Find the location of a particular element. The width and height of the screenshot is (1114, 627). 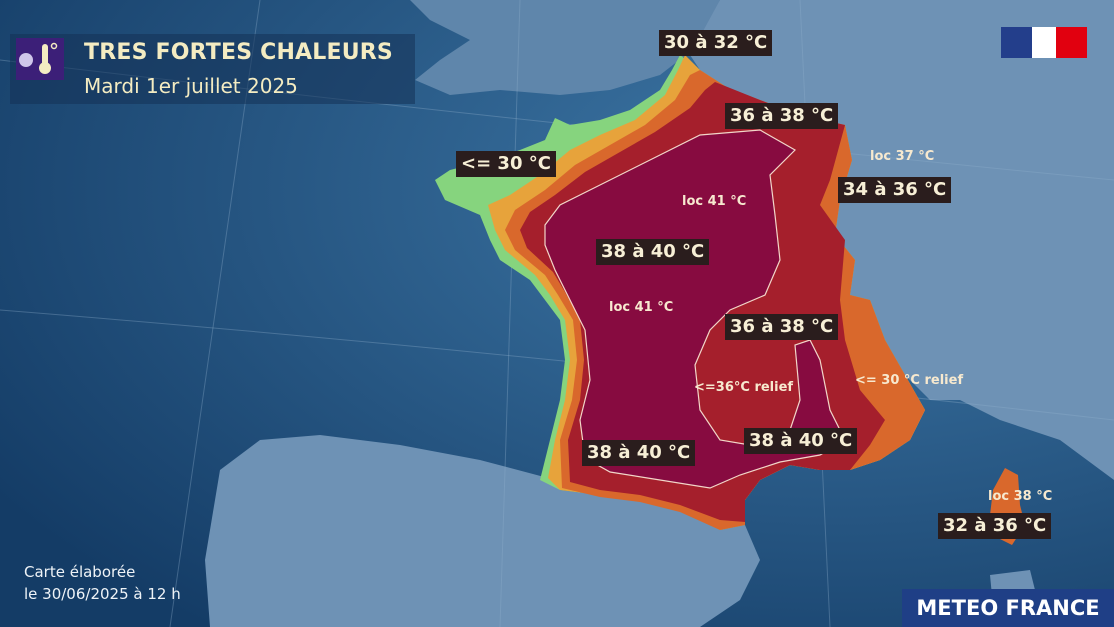

zone-label: <= 30 °C is located at coordinates (506, 164).